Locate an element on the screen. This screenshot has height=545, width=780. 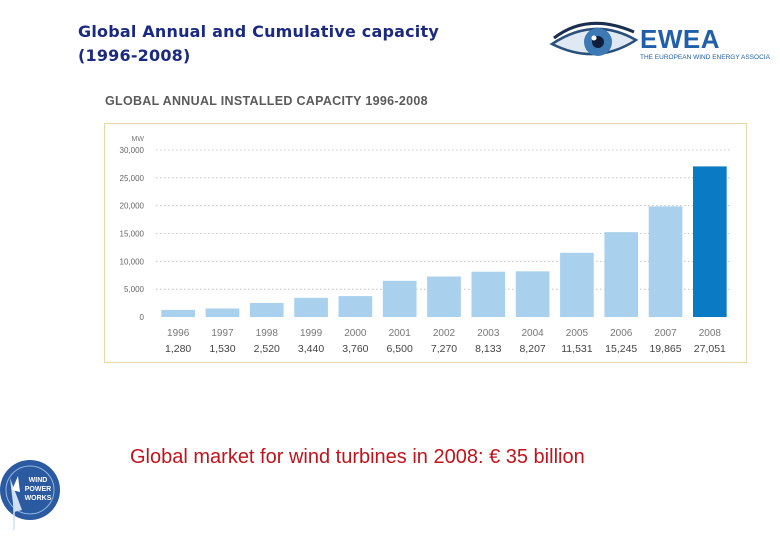
y-tick-label: 30,000 is located at coordinates (132, 150).